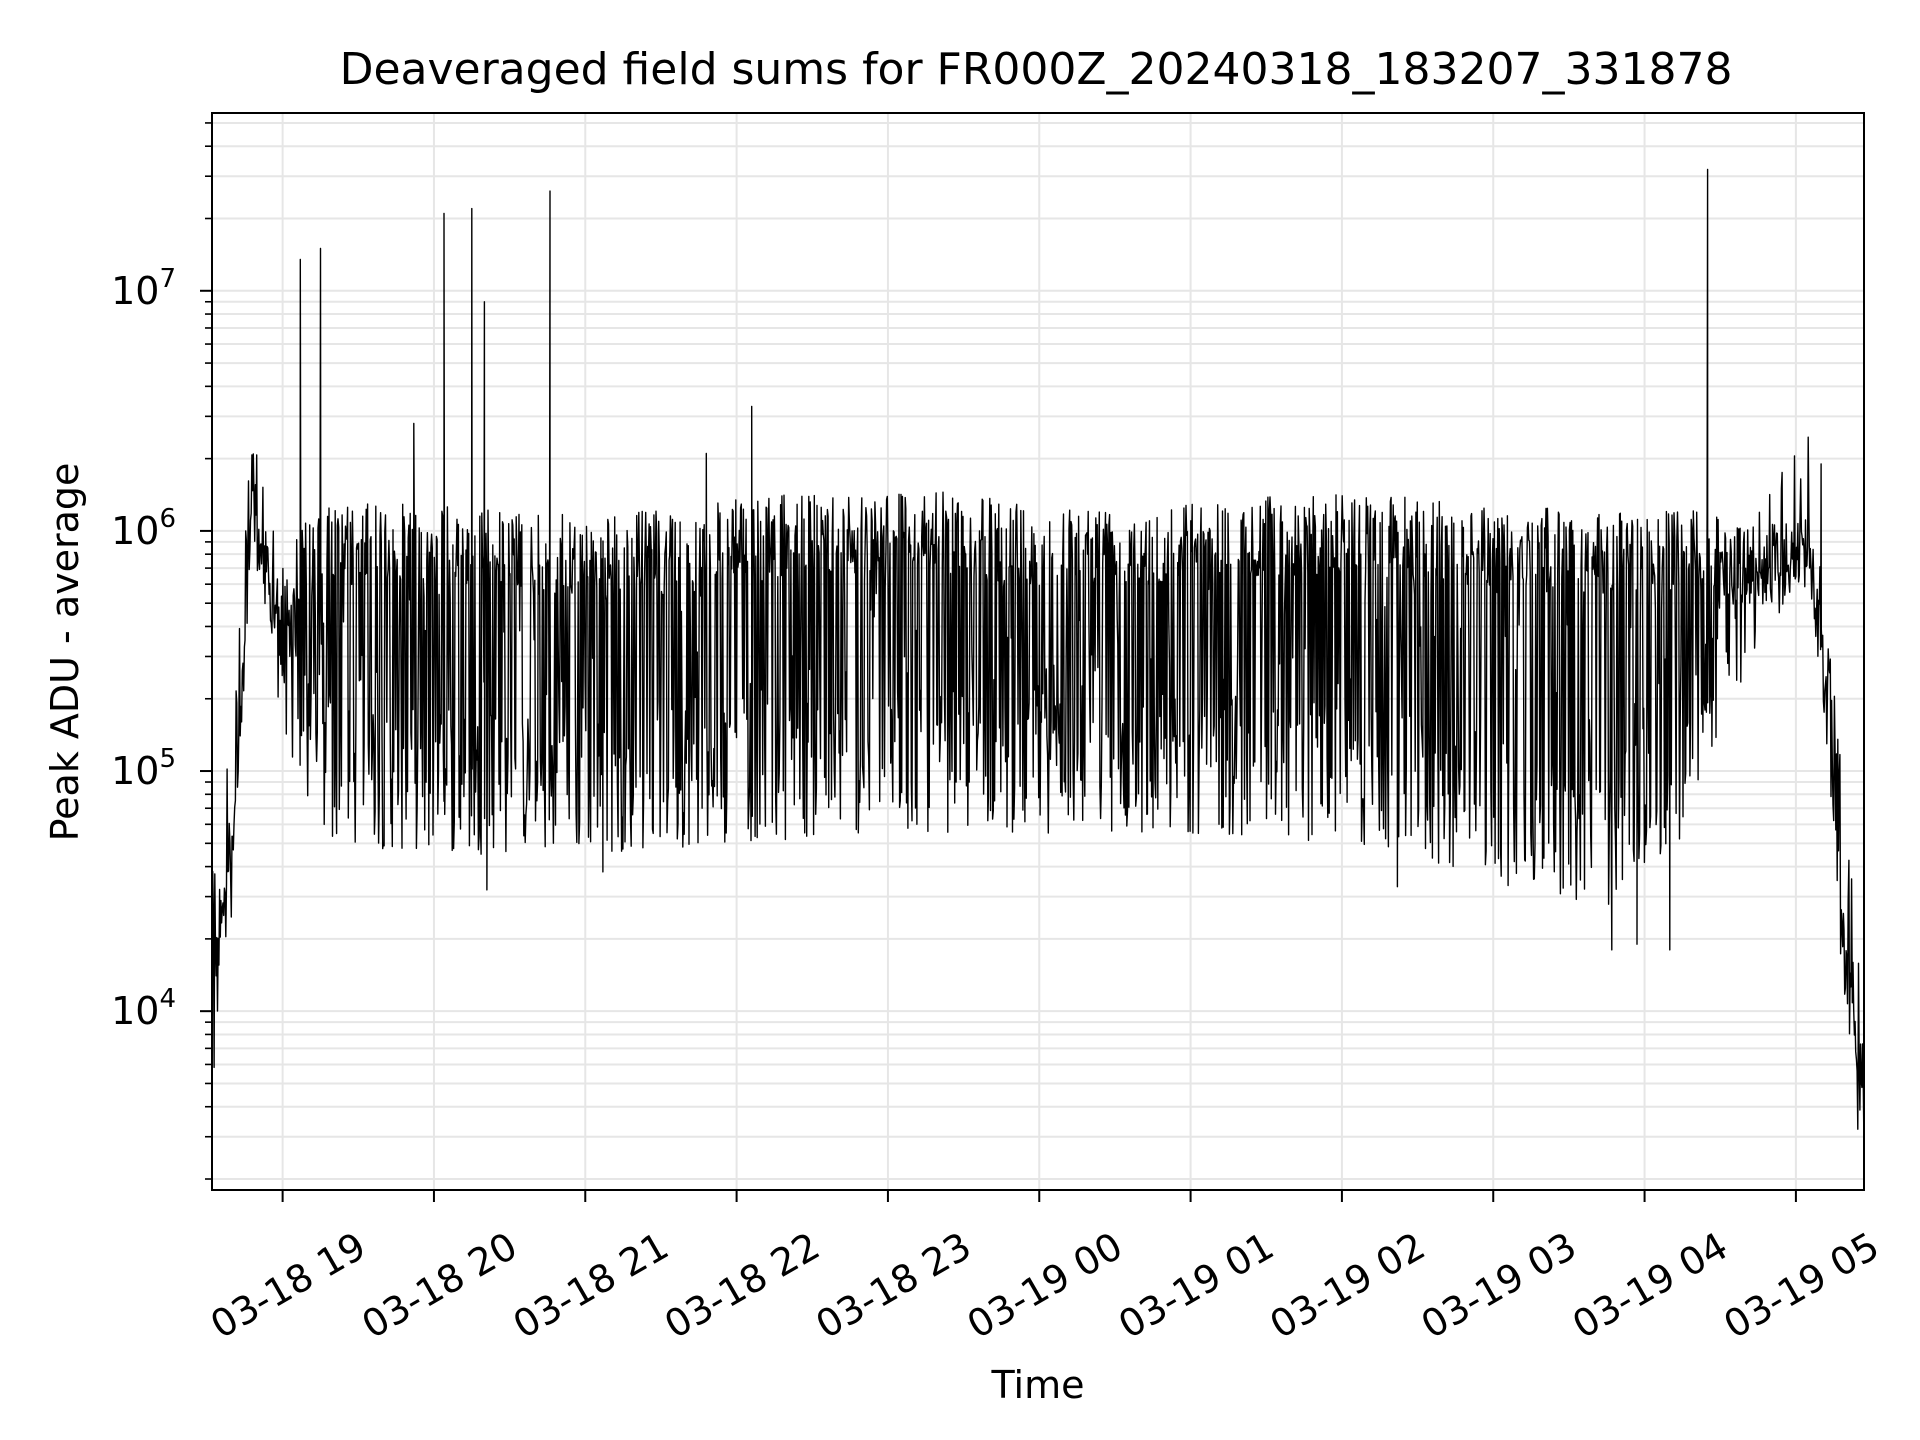 The height and width of the screenshot is (1440, 1920). I want to click on x-axis-label: Time, so click(1038, 1385).